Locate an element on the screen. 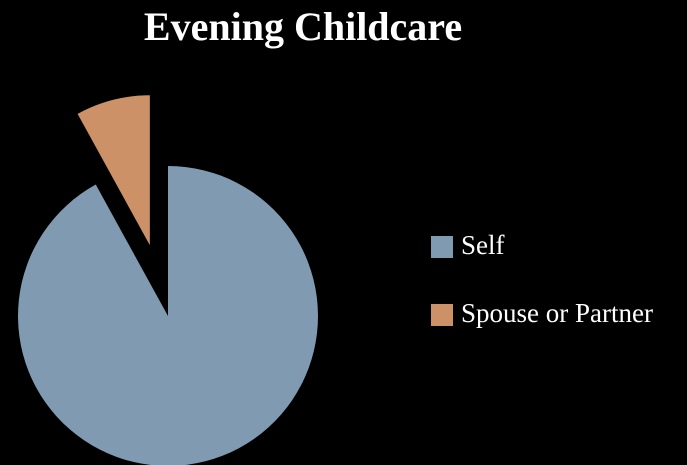  pie-slice is located at coordinates (113, 170).